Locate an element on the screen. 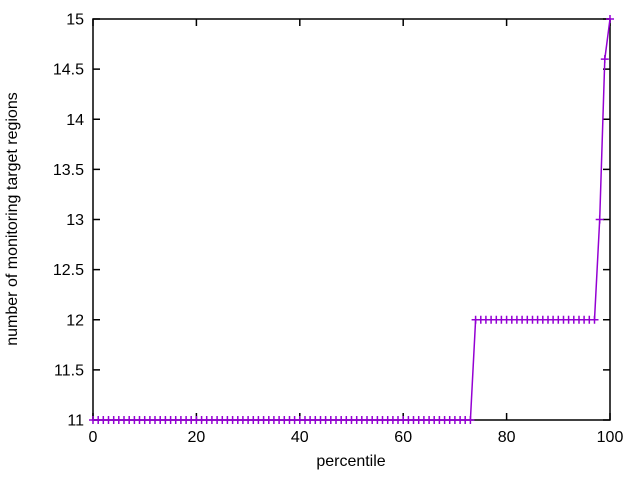 This screenshot has height=480, width=640. y-tick-label: 11.5 is located at coordinates (69, 370).